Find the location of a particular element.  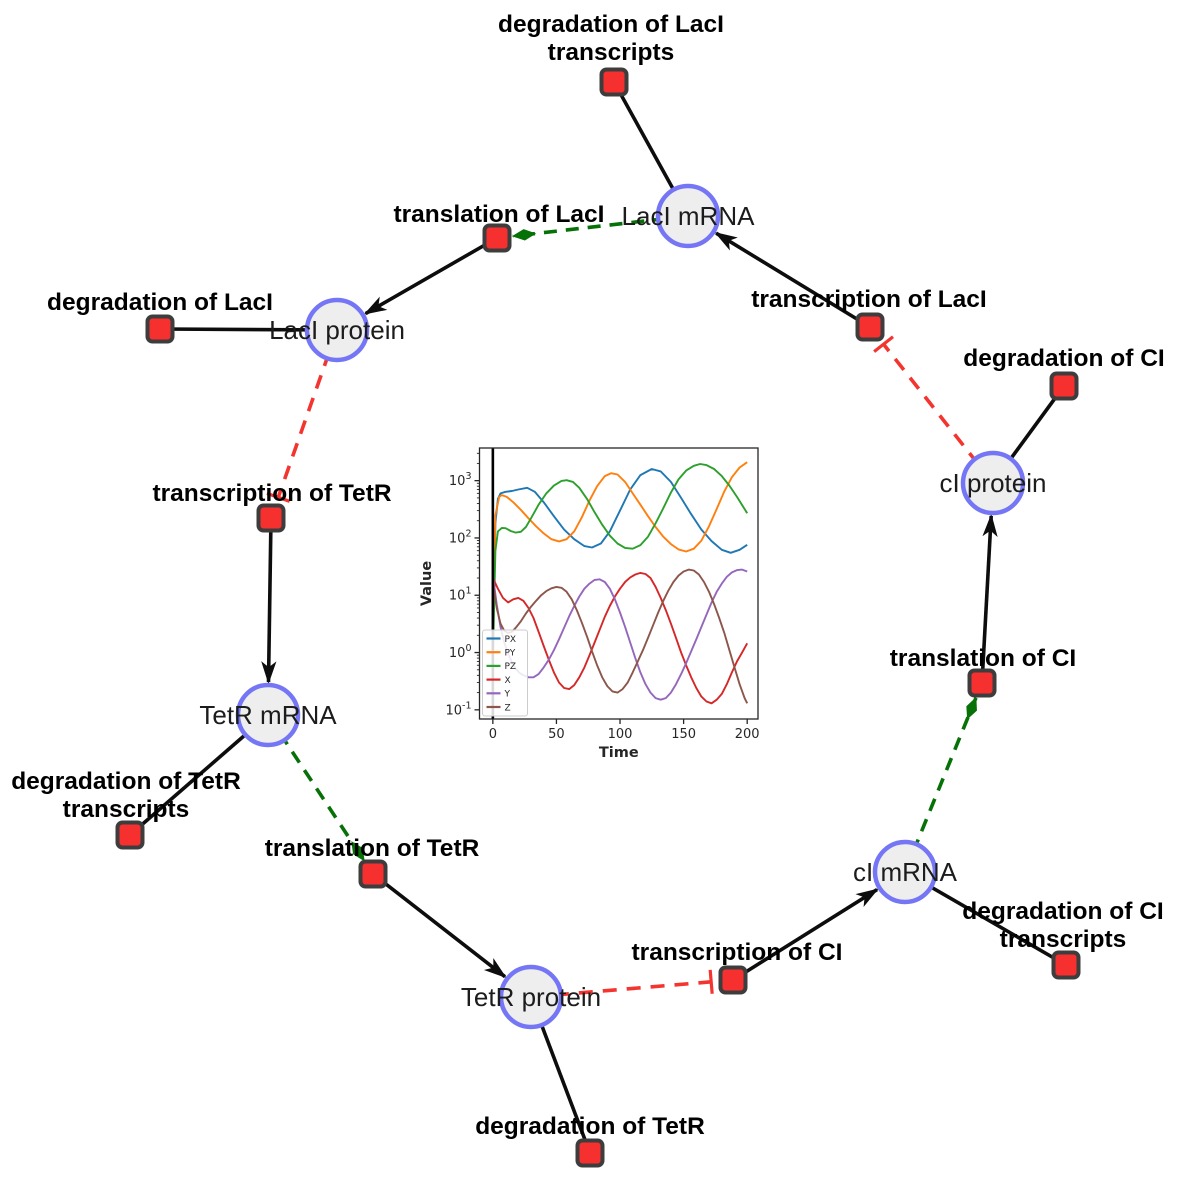

legend-label-PZ: PZ is located at coordinates (511, 667).